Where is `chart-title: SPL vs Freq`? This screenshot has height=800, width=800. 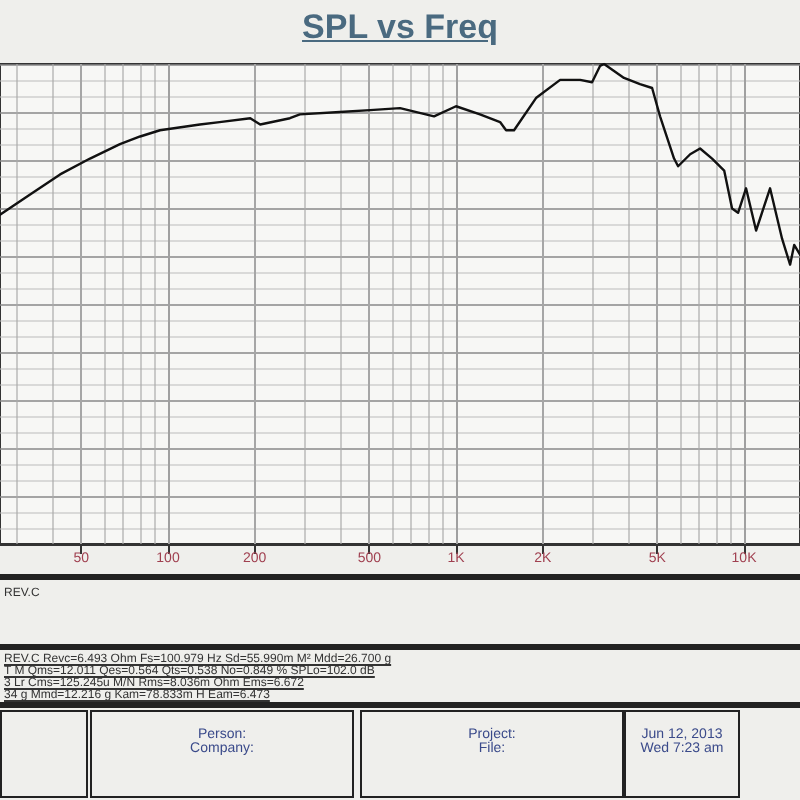
chart-title: SPL vs Freq is located at coordinates (400, 28).